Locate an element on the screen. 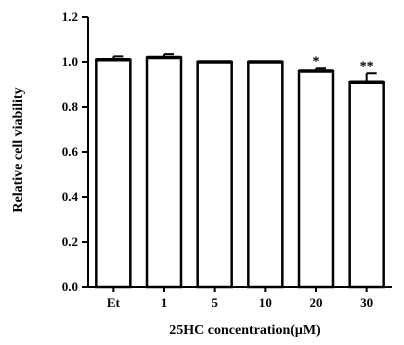  x-tick-label: 20 is located at coordinates (316, 302).